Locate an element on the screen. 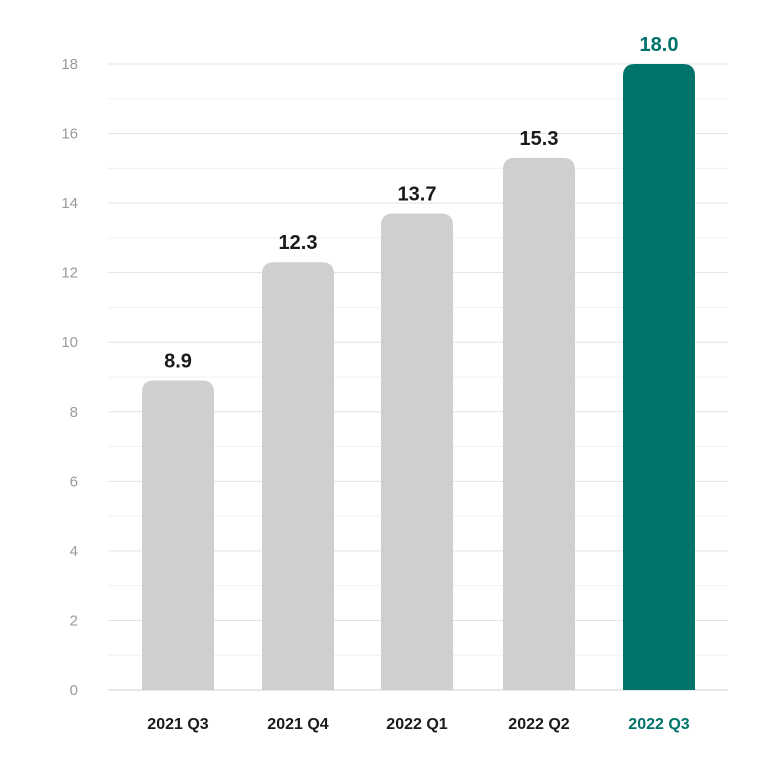 Image resolution: width=775 pixels, height=757 pixels. category-label: 2021 Q4 is located at coordinates (297, 724).